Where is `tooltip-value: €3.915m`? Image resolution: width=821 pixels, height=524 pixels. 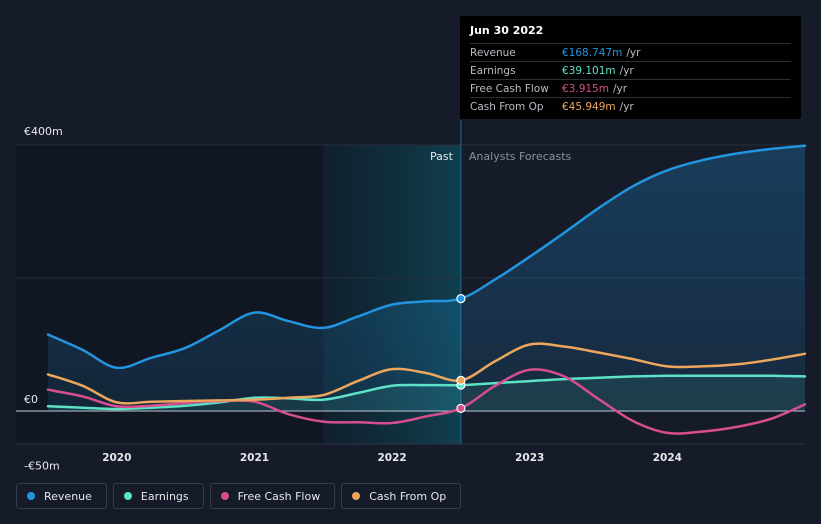
tooltip-value: €3.915m is located at coordinates (585, 88).